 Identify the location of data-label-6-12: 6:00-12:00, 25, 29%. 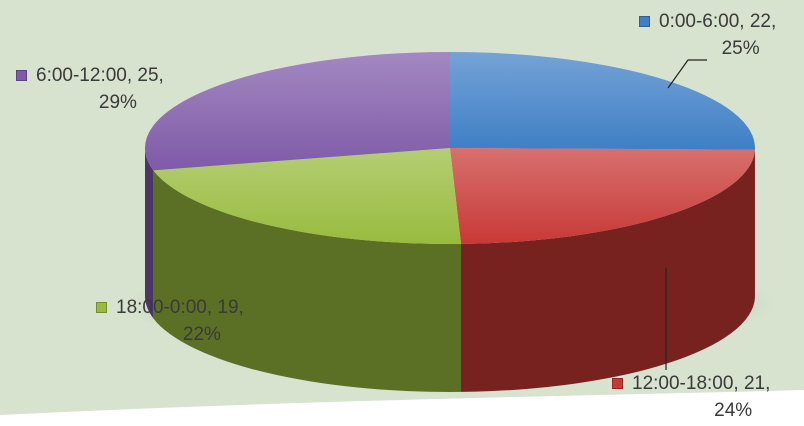
(90, 89).